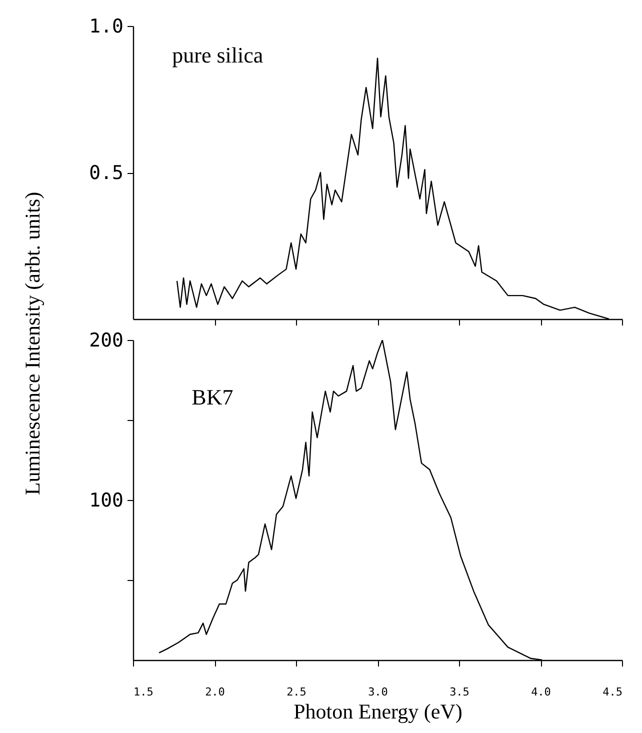  Describe the element at coordinates (213, 397) in the screenshot. I see `text: BK7` at that location.